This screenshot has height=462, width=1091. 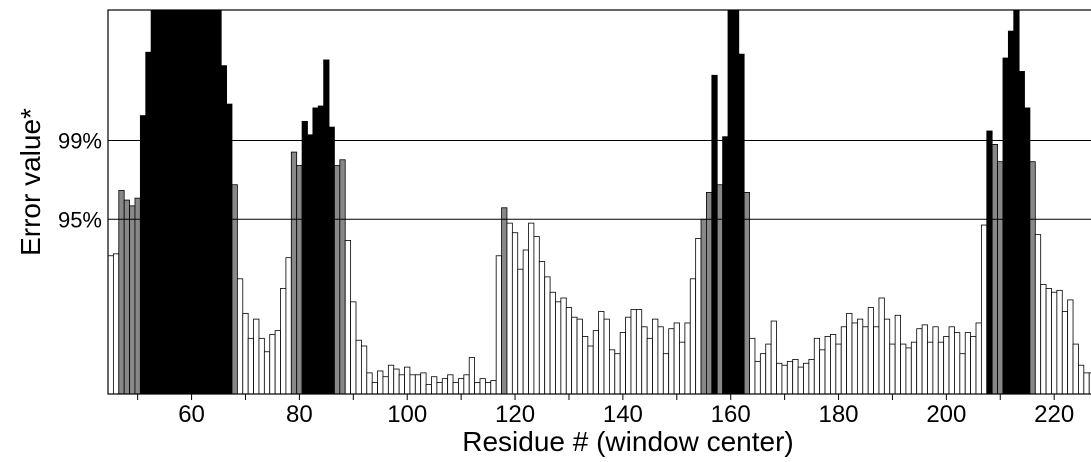 I want to click on x-tick-label-60: 60, so click(x=191, y=414).